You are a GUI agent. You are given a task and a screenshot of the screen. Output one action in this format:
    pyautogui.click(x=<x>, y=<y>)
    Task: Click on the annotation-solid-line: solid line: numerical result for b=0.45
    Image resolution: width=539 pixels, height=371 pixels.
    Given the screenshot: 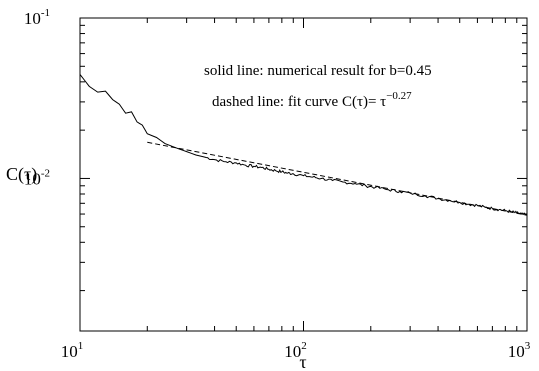 What is the action you would take?
    pyautogui.click(x=318, y=71)
    